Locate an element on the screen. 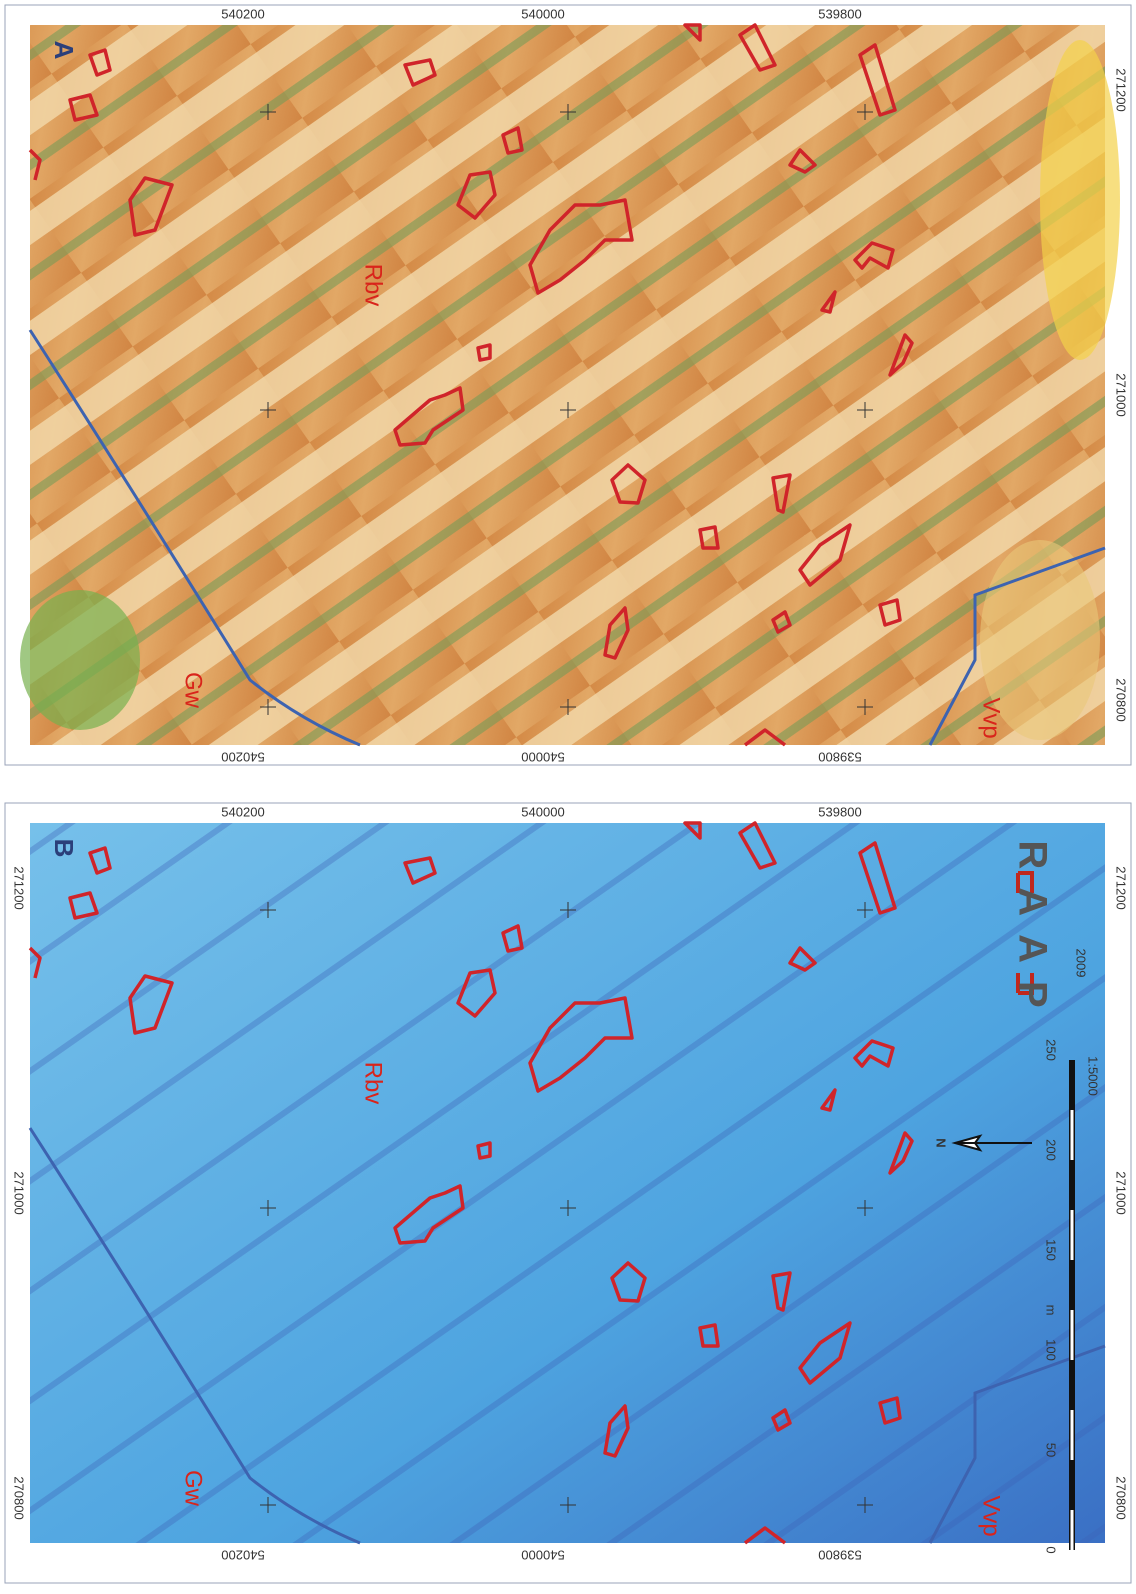  logo: RAAP is located at coordinates (1032, 932).